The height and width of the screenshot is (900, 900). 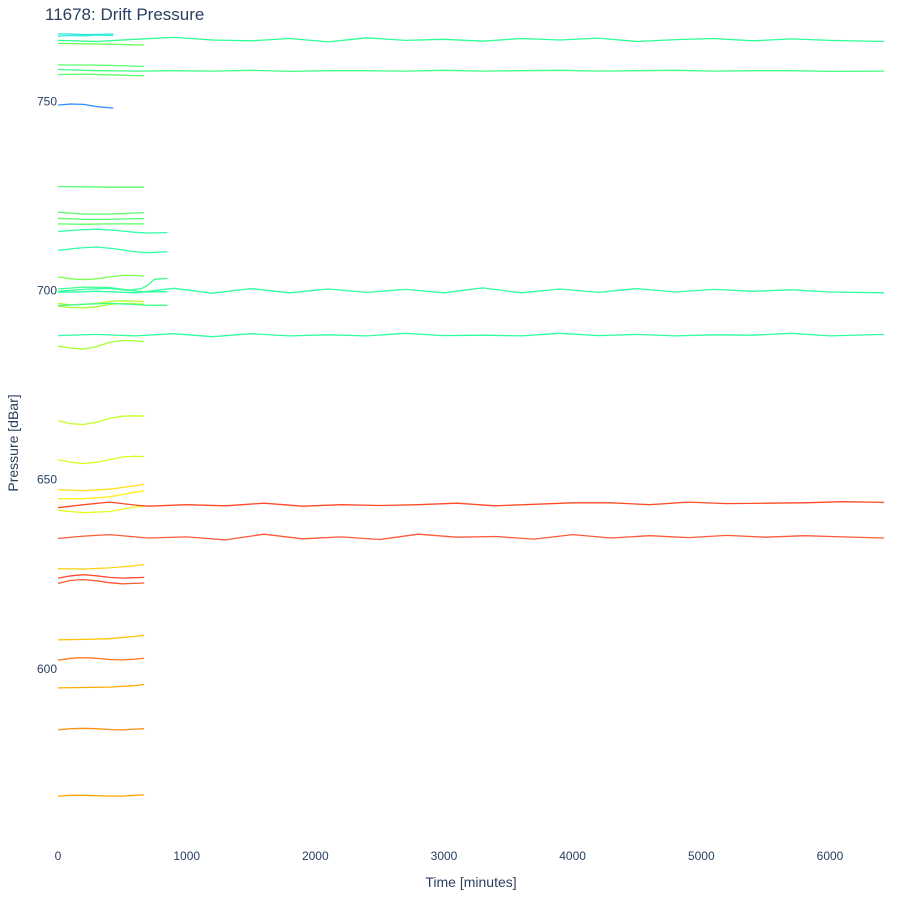 I want to click on chart-title: 11678: Drift Pressure, so click(x=125, y=14).